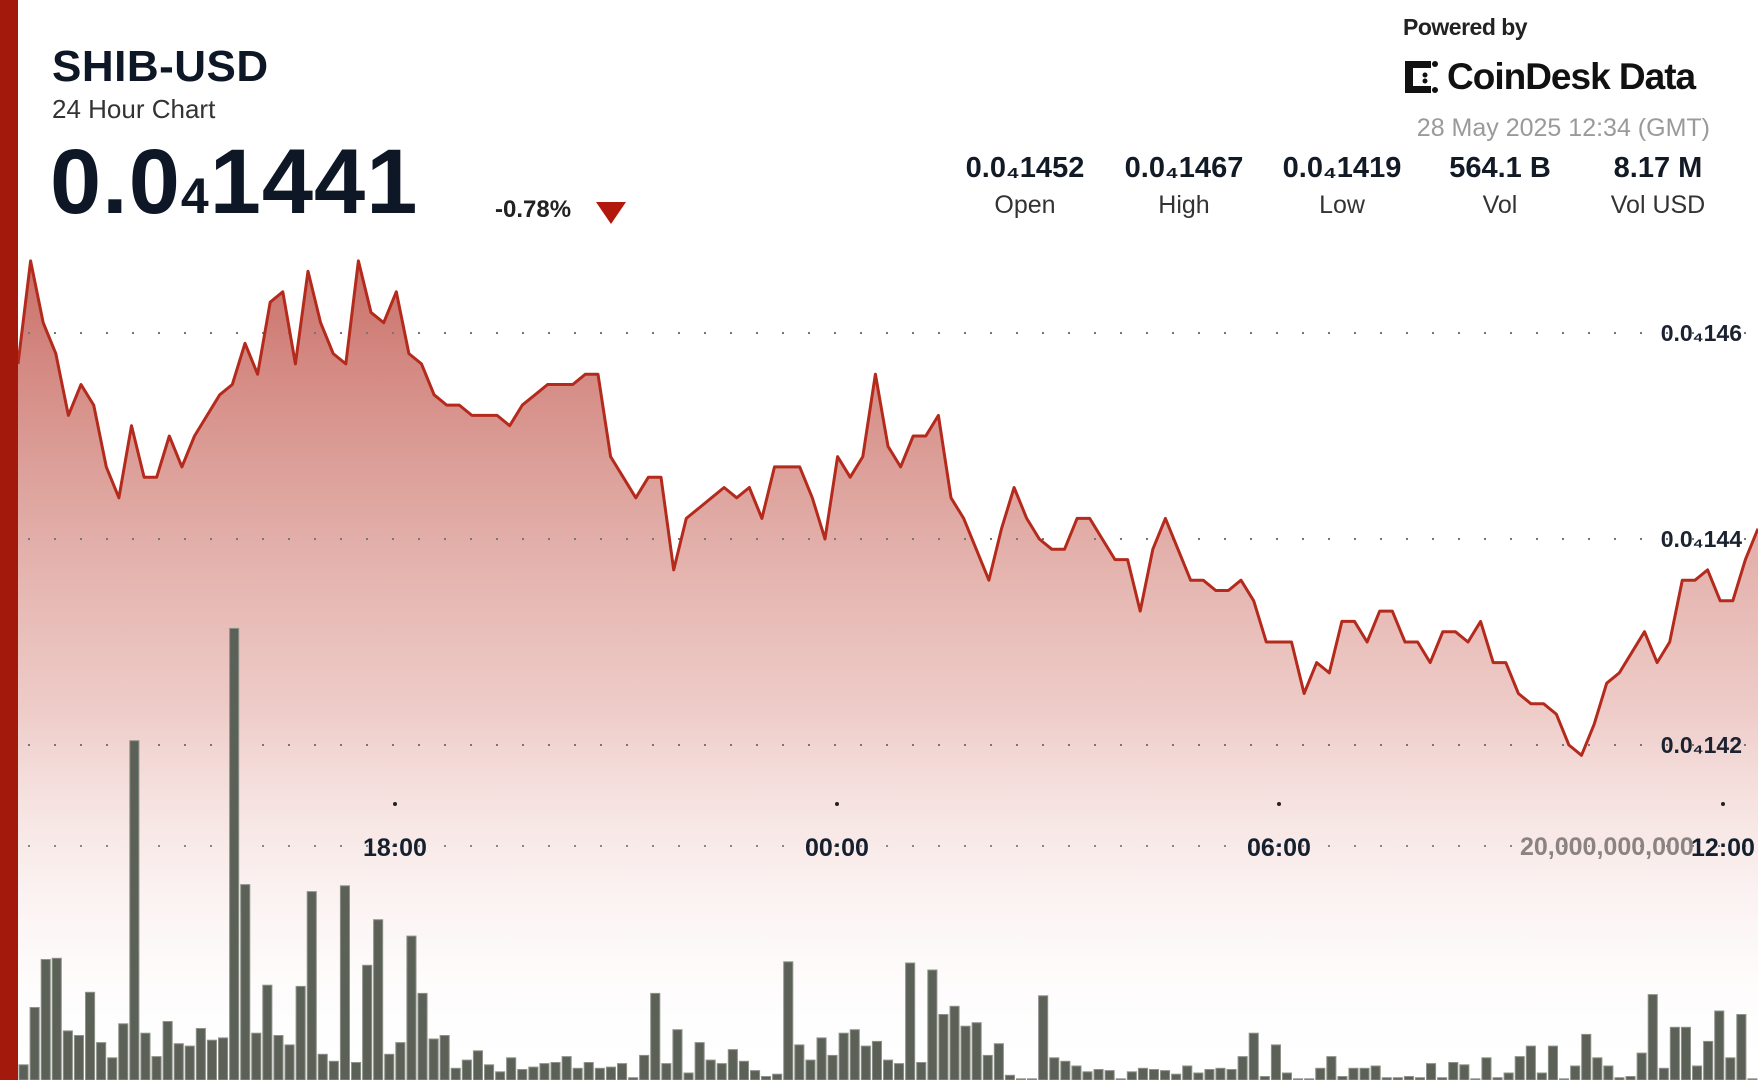  What do you see at coordinates (1184, 168) in the screenshot?
I see `stat-value: 0.0₄1467` at bounding box center [1184, 168].